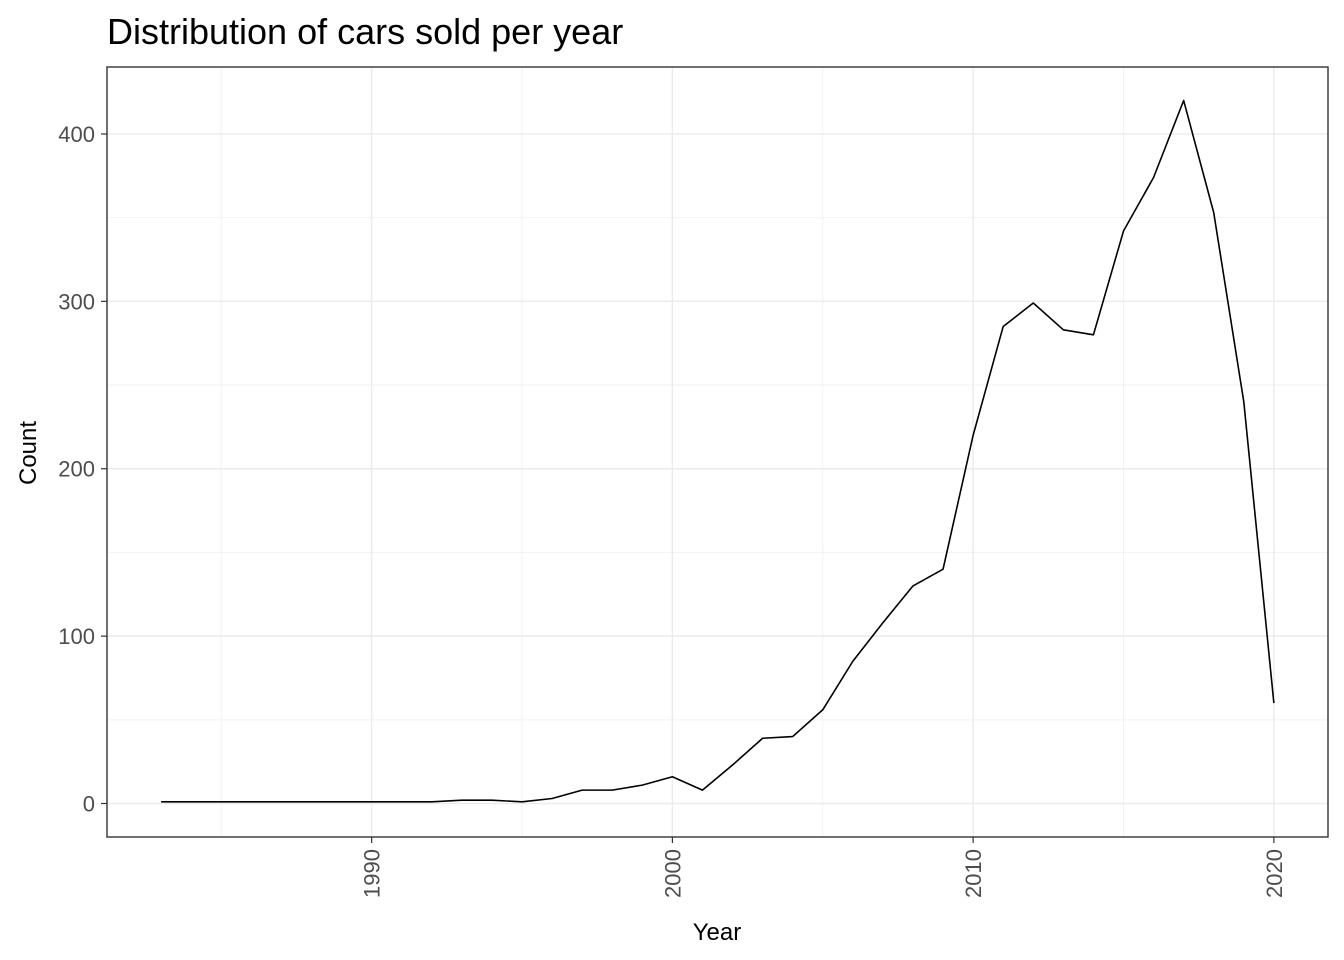  I want to click on x-axis-title: Year, so click(717, 932).